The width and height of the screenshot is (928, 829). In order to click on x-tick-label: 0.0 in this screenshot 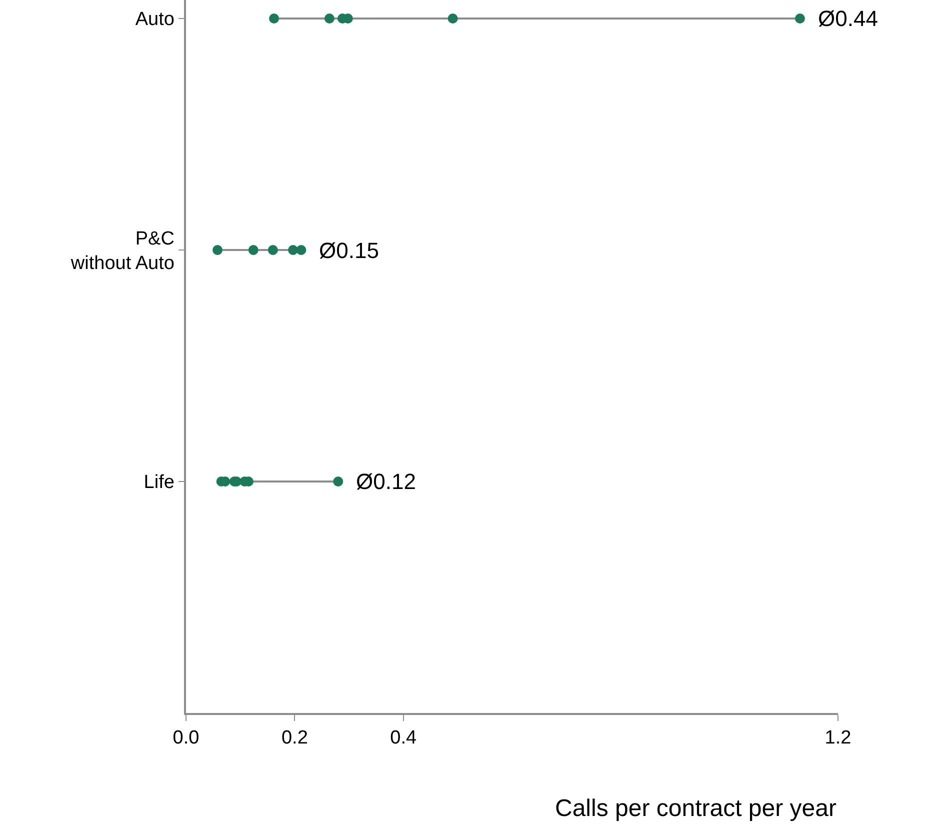, I will do `click(186, 738)`.